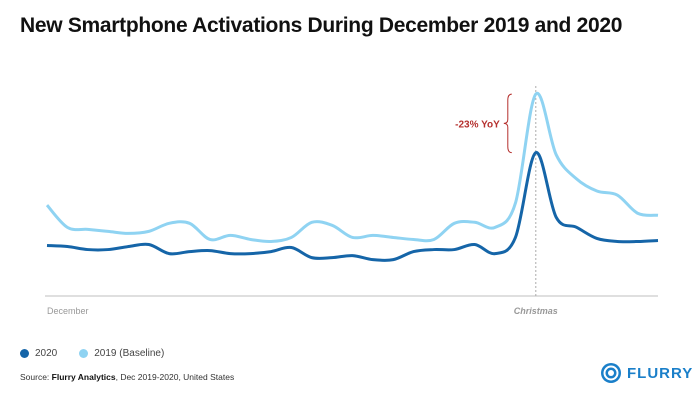 The height and width of the screenshot is (404, 700). What do you see at coordinates (68, 311) in the screenshot?
I see `x-tick-label: December` at bounding box center [68, 311].